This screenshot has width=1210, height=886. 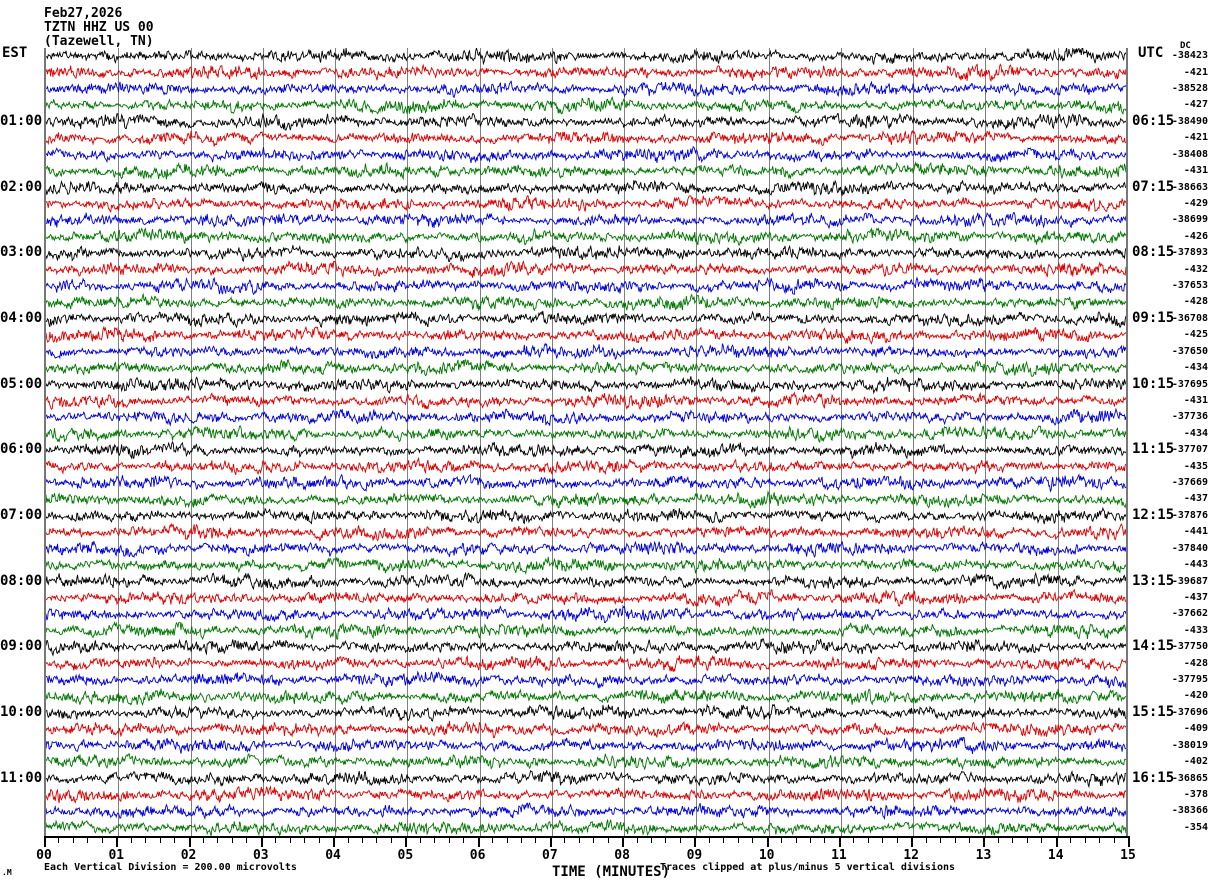 I want to click on utc-time-1315: 13:15, so click(x=1153, y=580).